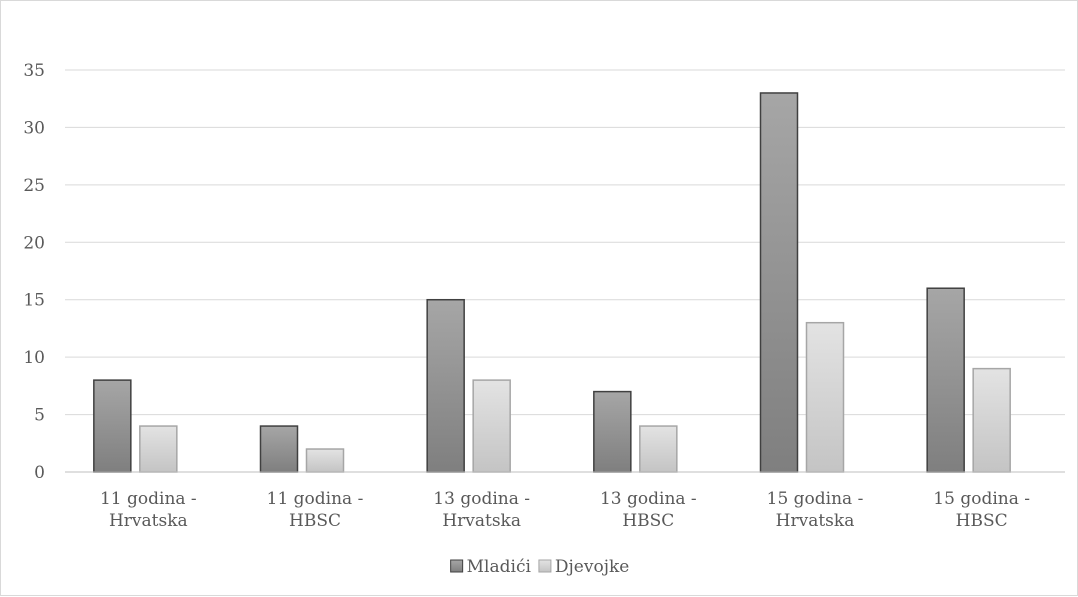  What do you see at coordinates (34, 71) in the screenshot?
I see `y-tick-label: 35` at bounding box center [34, 71].